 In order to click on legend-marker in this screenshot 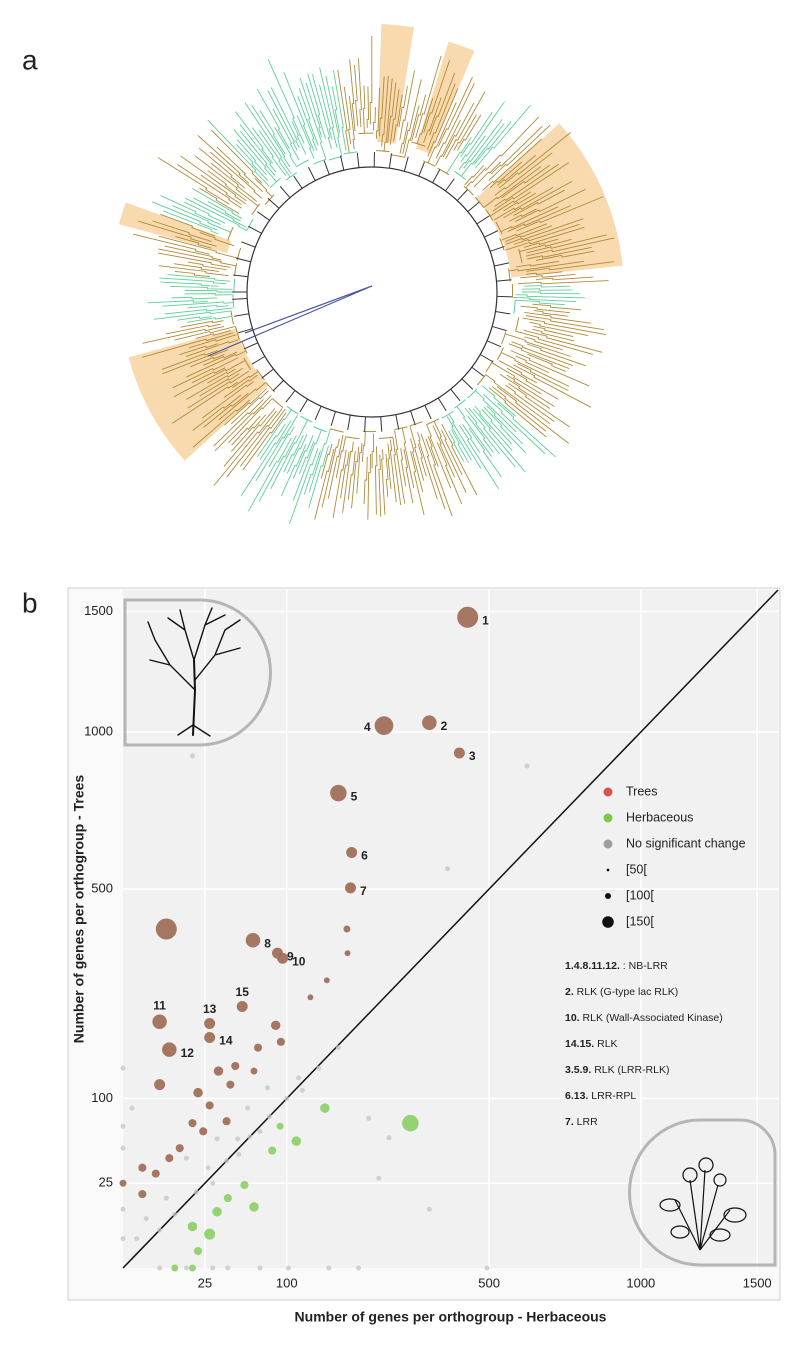, I will do `click(608, 792)`.